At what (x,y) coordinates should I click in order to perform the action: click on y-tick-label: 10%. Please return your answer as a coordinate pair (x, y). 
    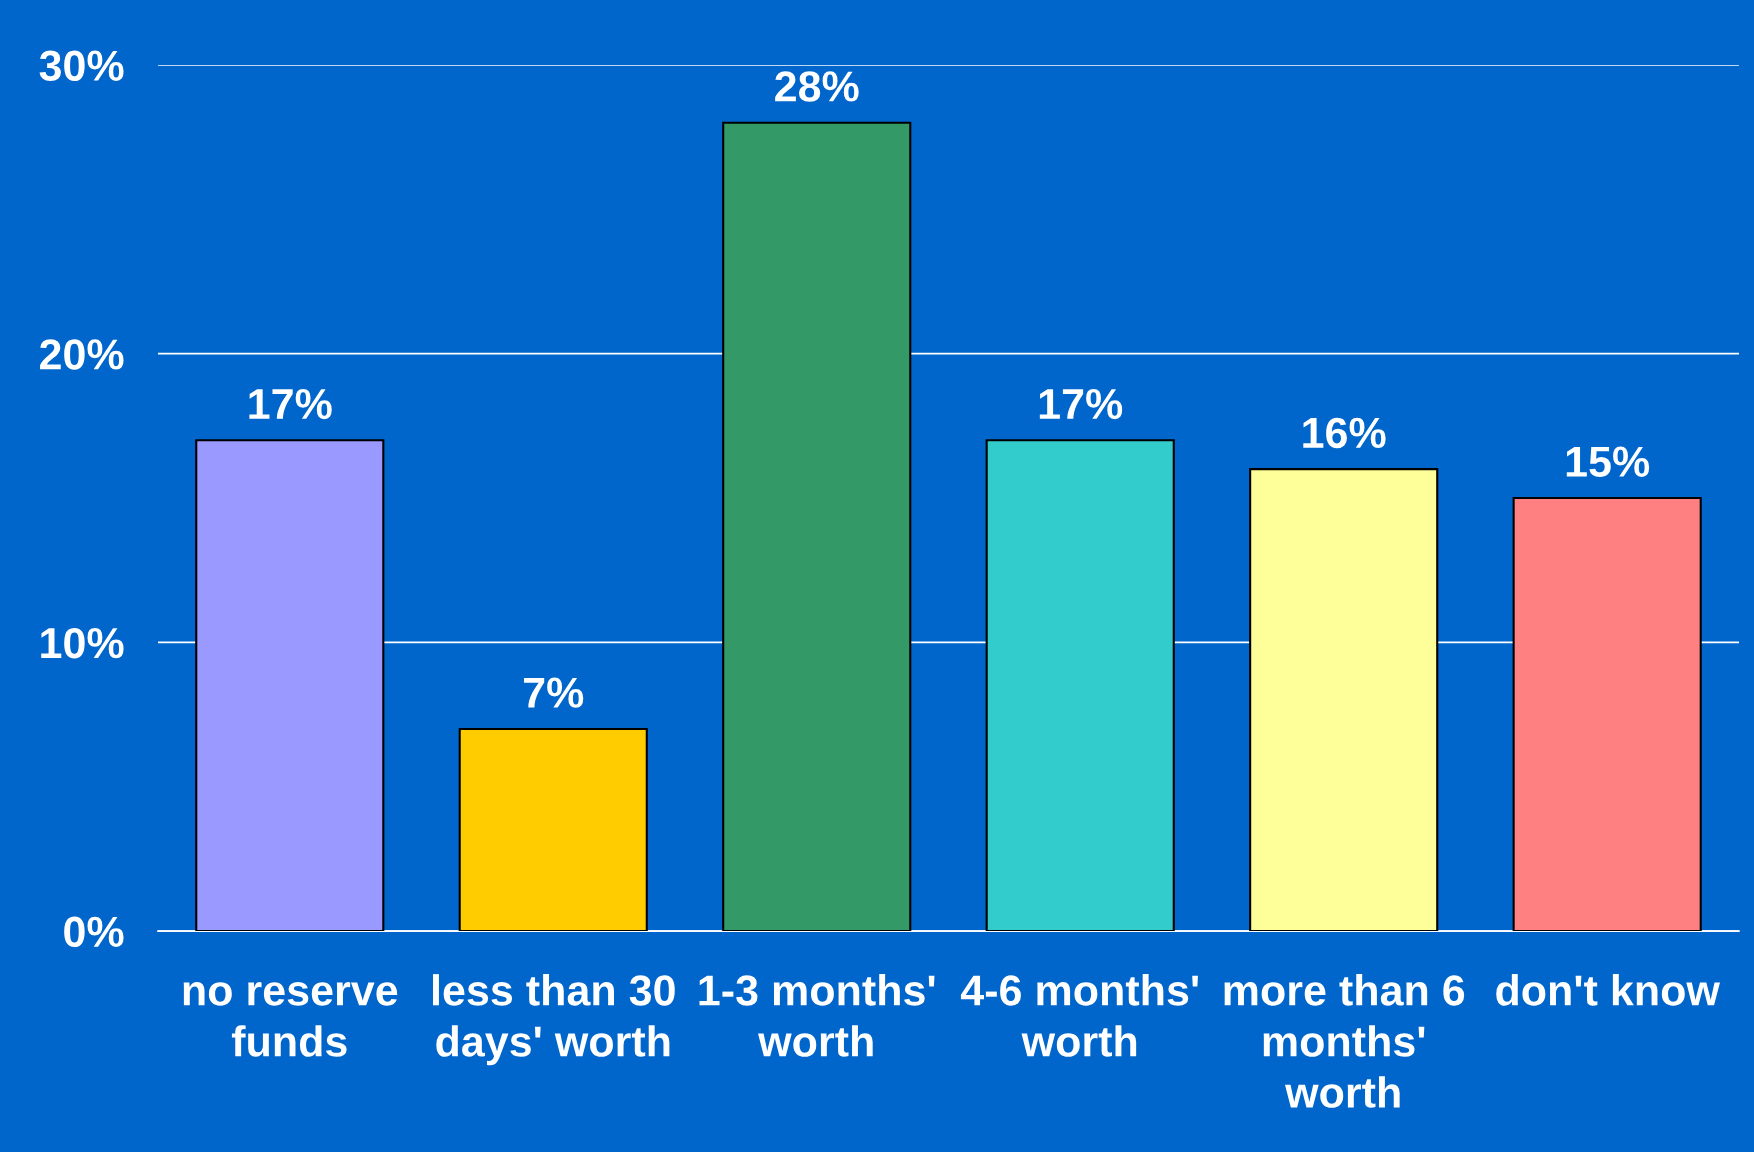
    Looking at the image, I should click on (82, 643).